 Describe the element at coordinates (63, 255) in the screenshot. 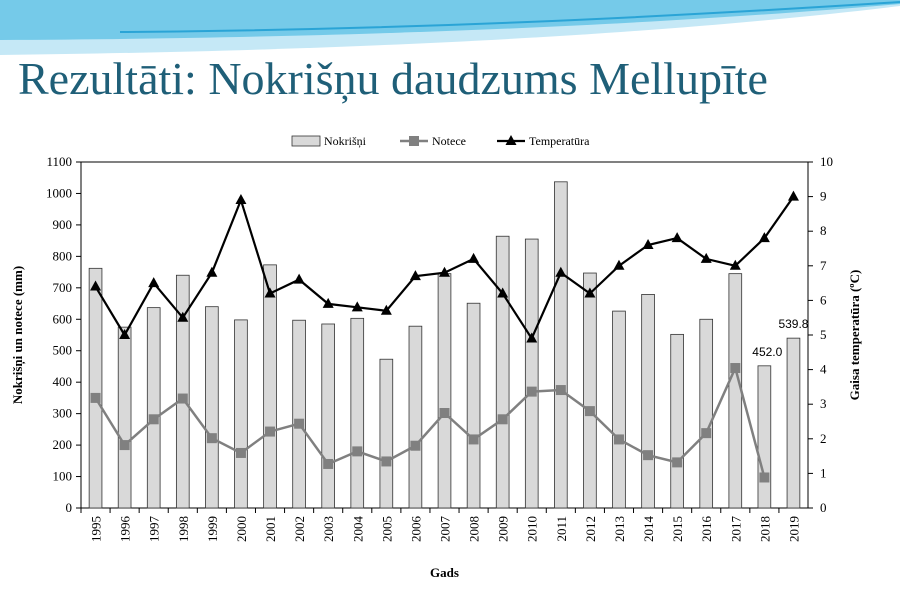

I see `y-tick-label: 800` at that location.